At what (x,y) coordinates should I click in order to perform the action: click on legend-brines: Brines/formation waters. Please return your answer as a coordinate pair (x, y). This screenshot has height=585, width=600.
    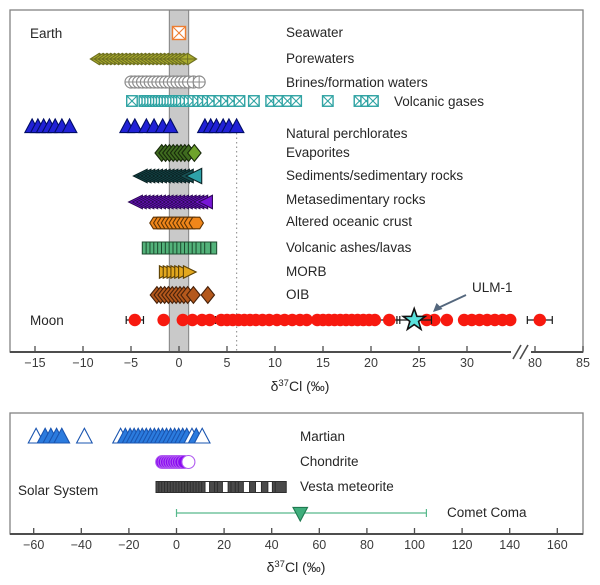
    Looking at the image, I should click on (357, 82).